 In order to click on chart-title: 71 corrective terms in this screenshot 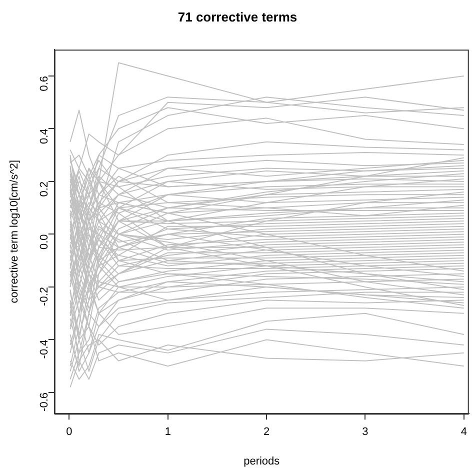, I will do `click(238, 16)`.